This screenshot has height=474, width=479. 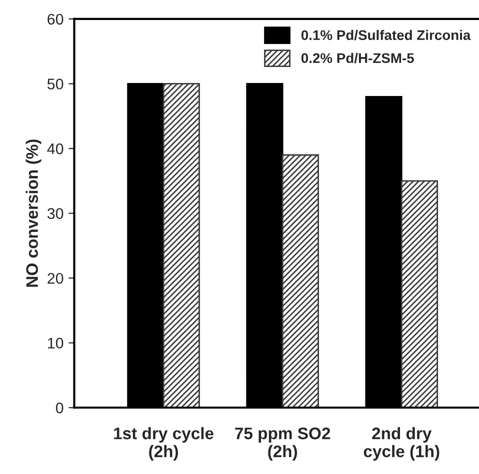 What do you see at coordinates (282, 444) in the screenshot?
I see `x-tick-label: 75 ppm SO2 (2h)` at bounding box center [282, 444].